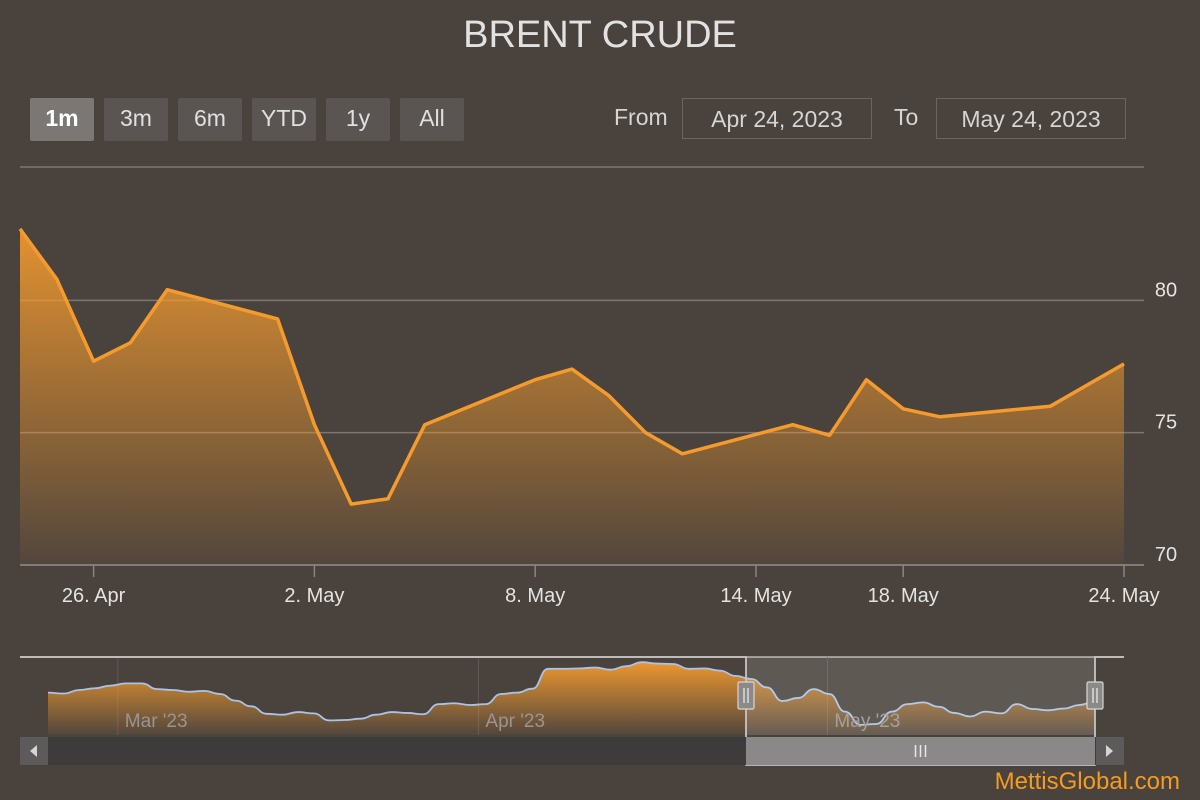  Describe the element at coordinates (746, 695) in the screenshot. I see `navigator-handle-left` at that location.